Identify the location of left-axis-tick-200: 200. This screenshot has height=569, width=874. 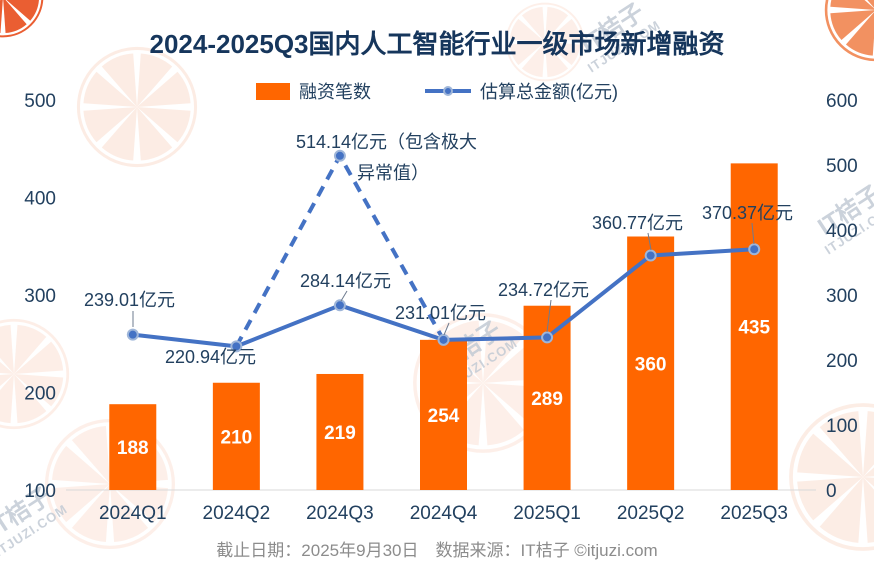
(40, 394).